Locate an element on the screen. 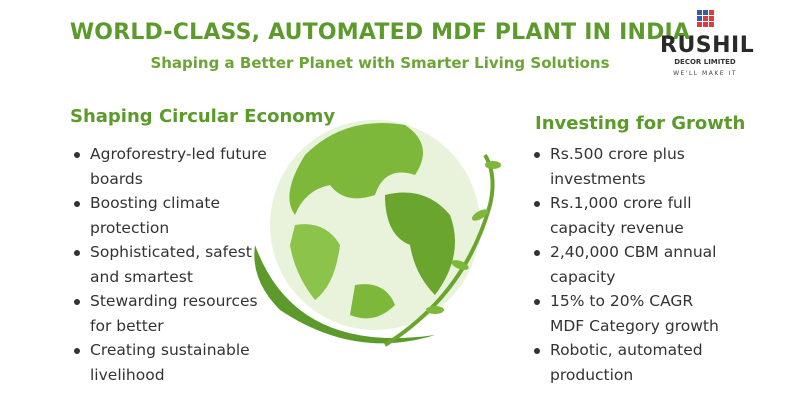 This screenshot has height=400, width=800. list-item: Stewarding resources for better is located at coordinates (170, 313).